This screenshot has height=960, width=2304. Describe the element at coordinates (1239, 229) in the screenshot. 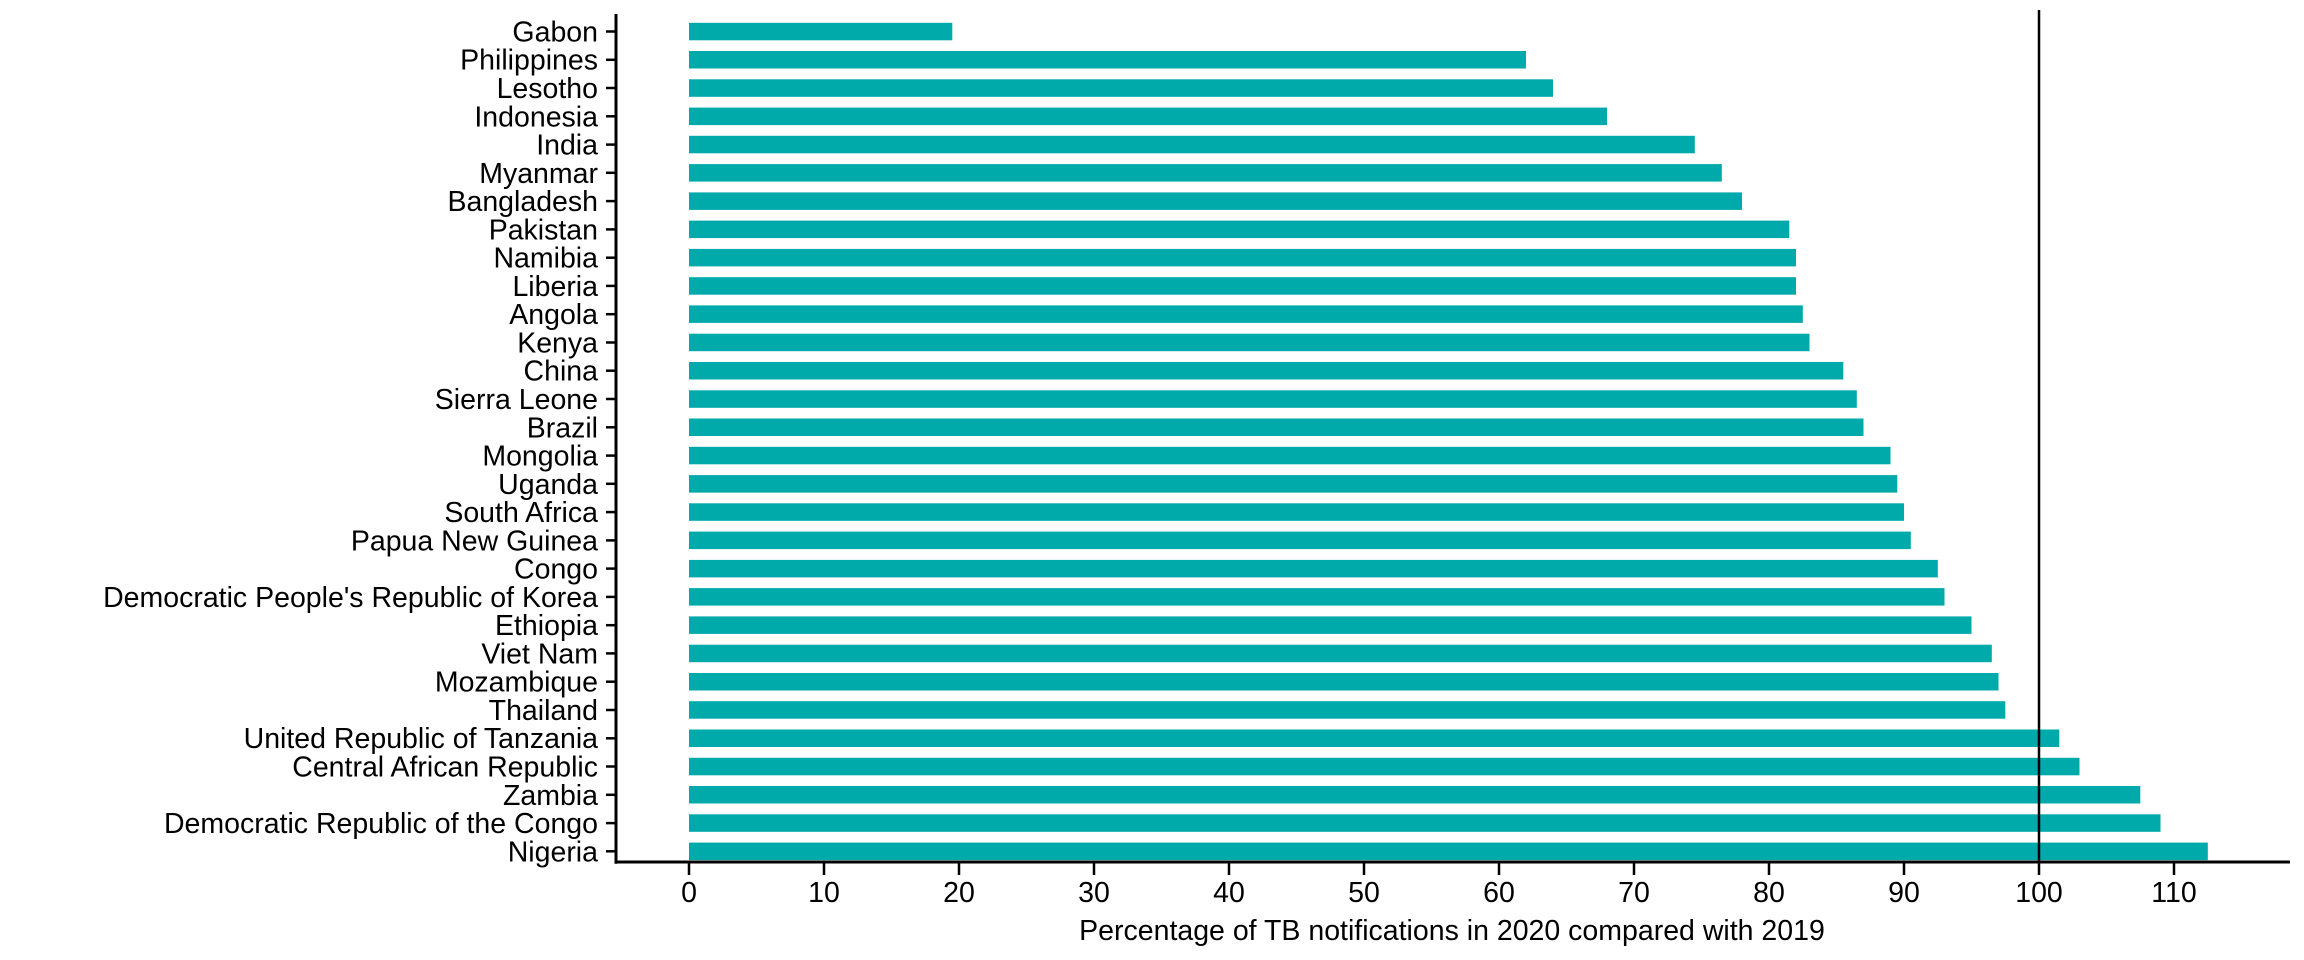

I see `bar-pakistan` at that location.